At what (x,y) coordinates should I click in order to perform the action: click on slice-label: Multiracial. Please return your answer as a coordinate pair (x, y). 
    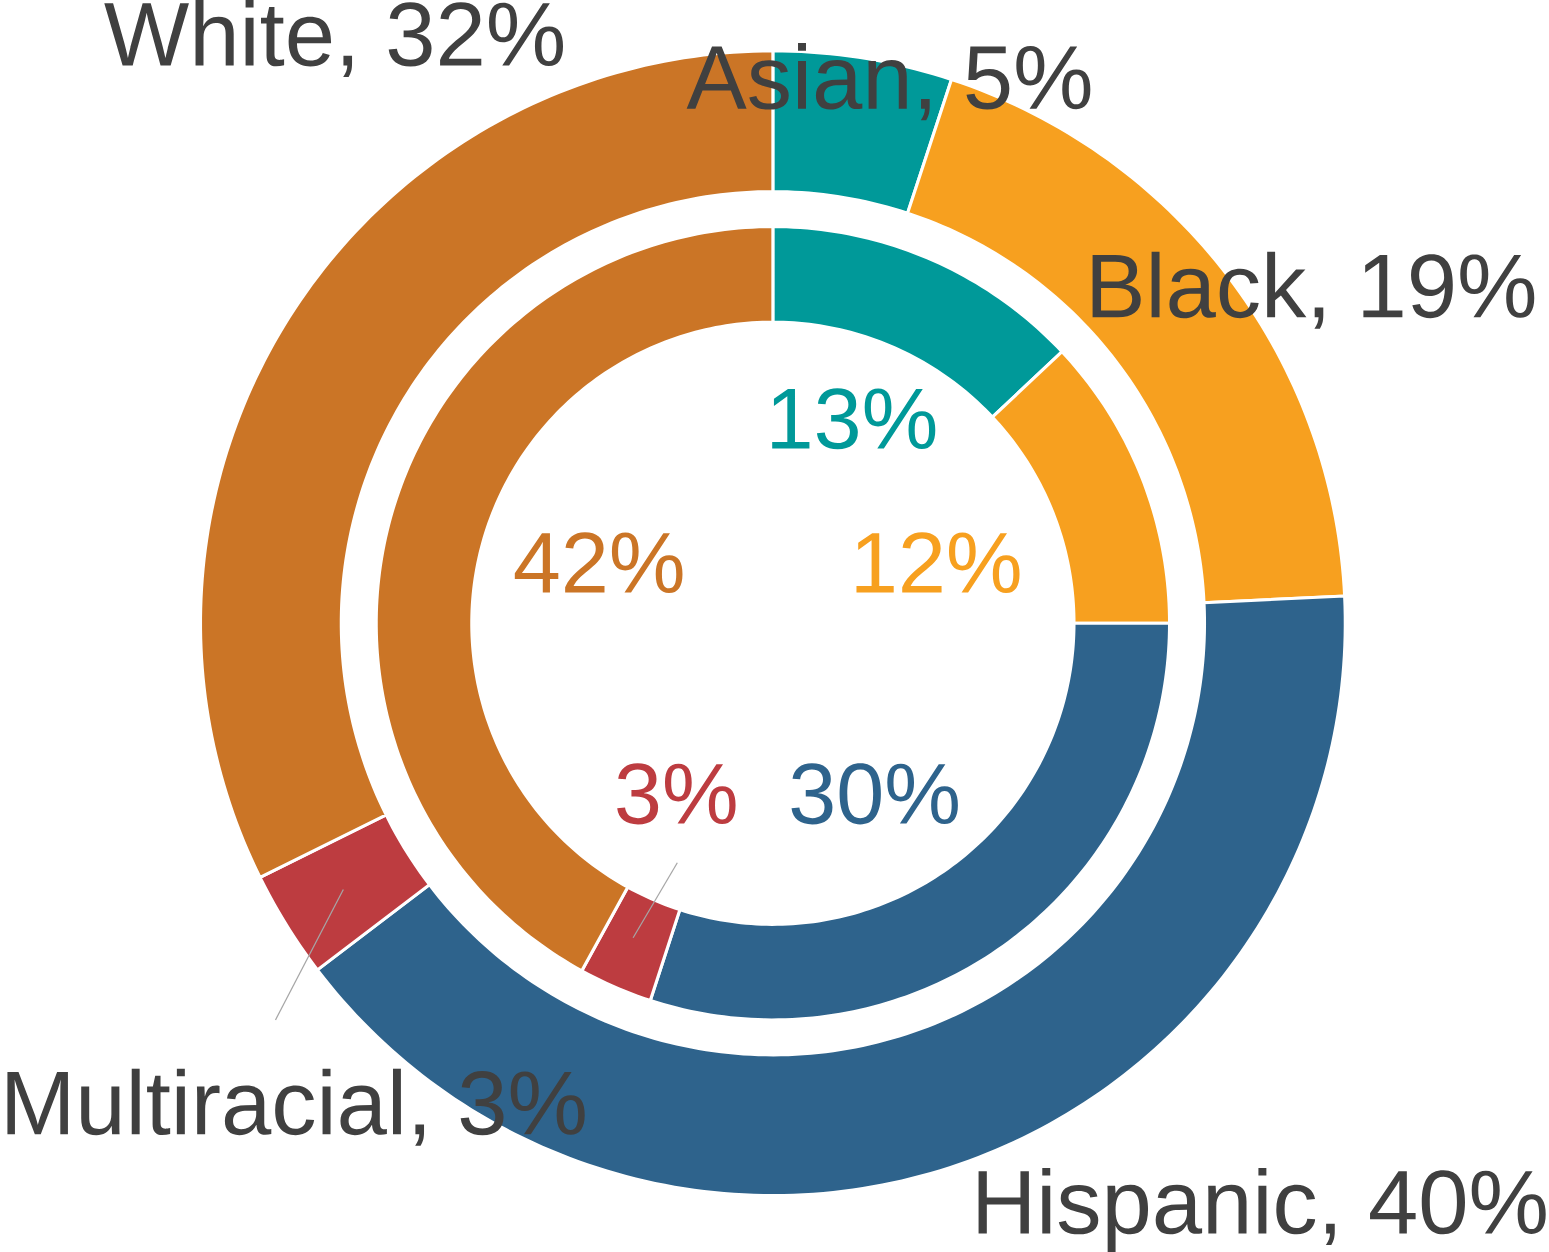
    Looking at the image, I should click on (204, 1102).